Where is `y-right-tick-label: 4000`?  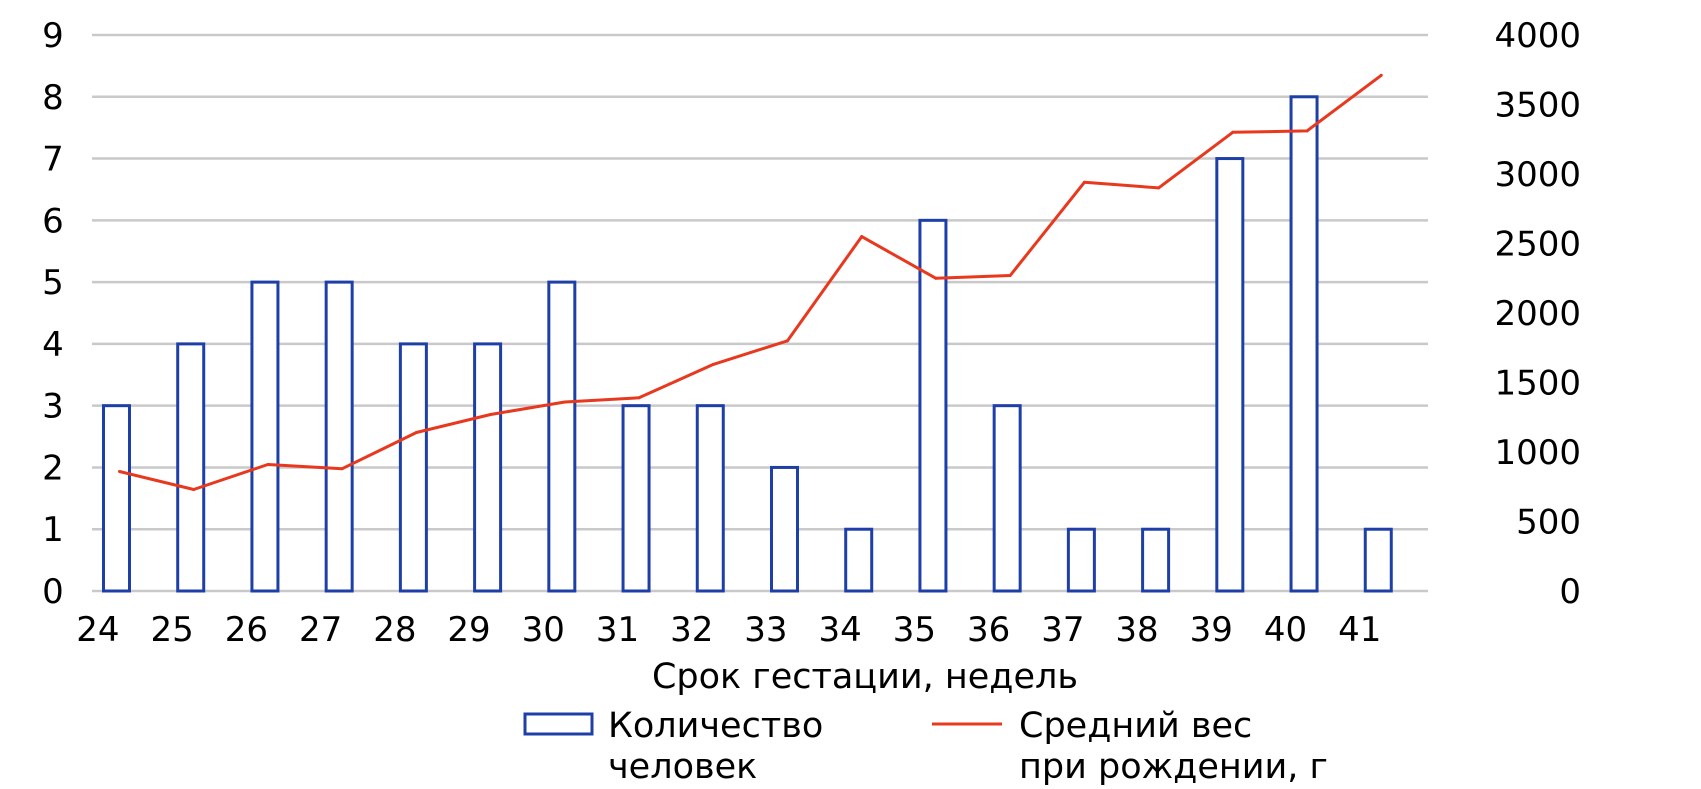
y-right-tick-label: 4000 is located at coordinates (1537, 36).